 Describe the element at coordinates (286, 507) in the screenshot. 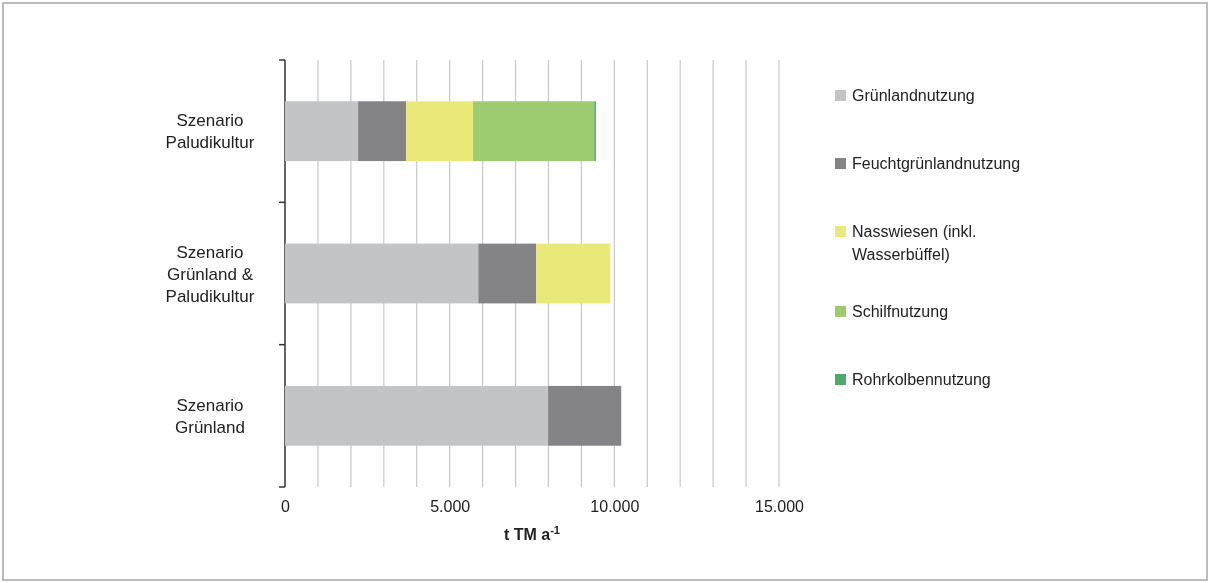

I see `x-tick-label: 0` at that location.